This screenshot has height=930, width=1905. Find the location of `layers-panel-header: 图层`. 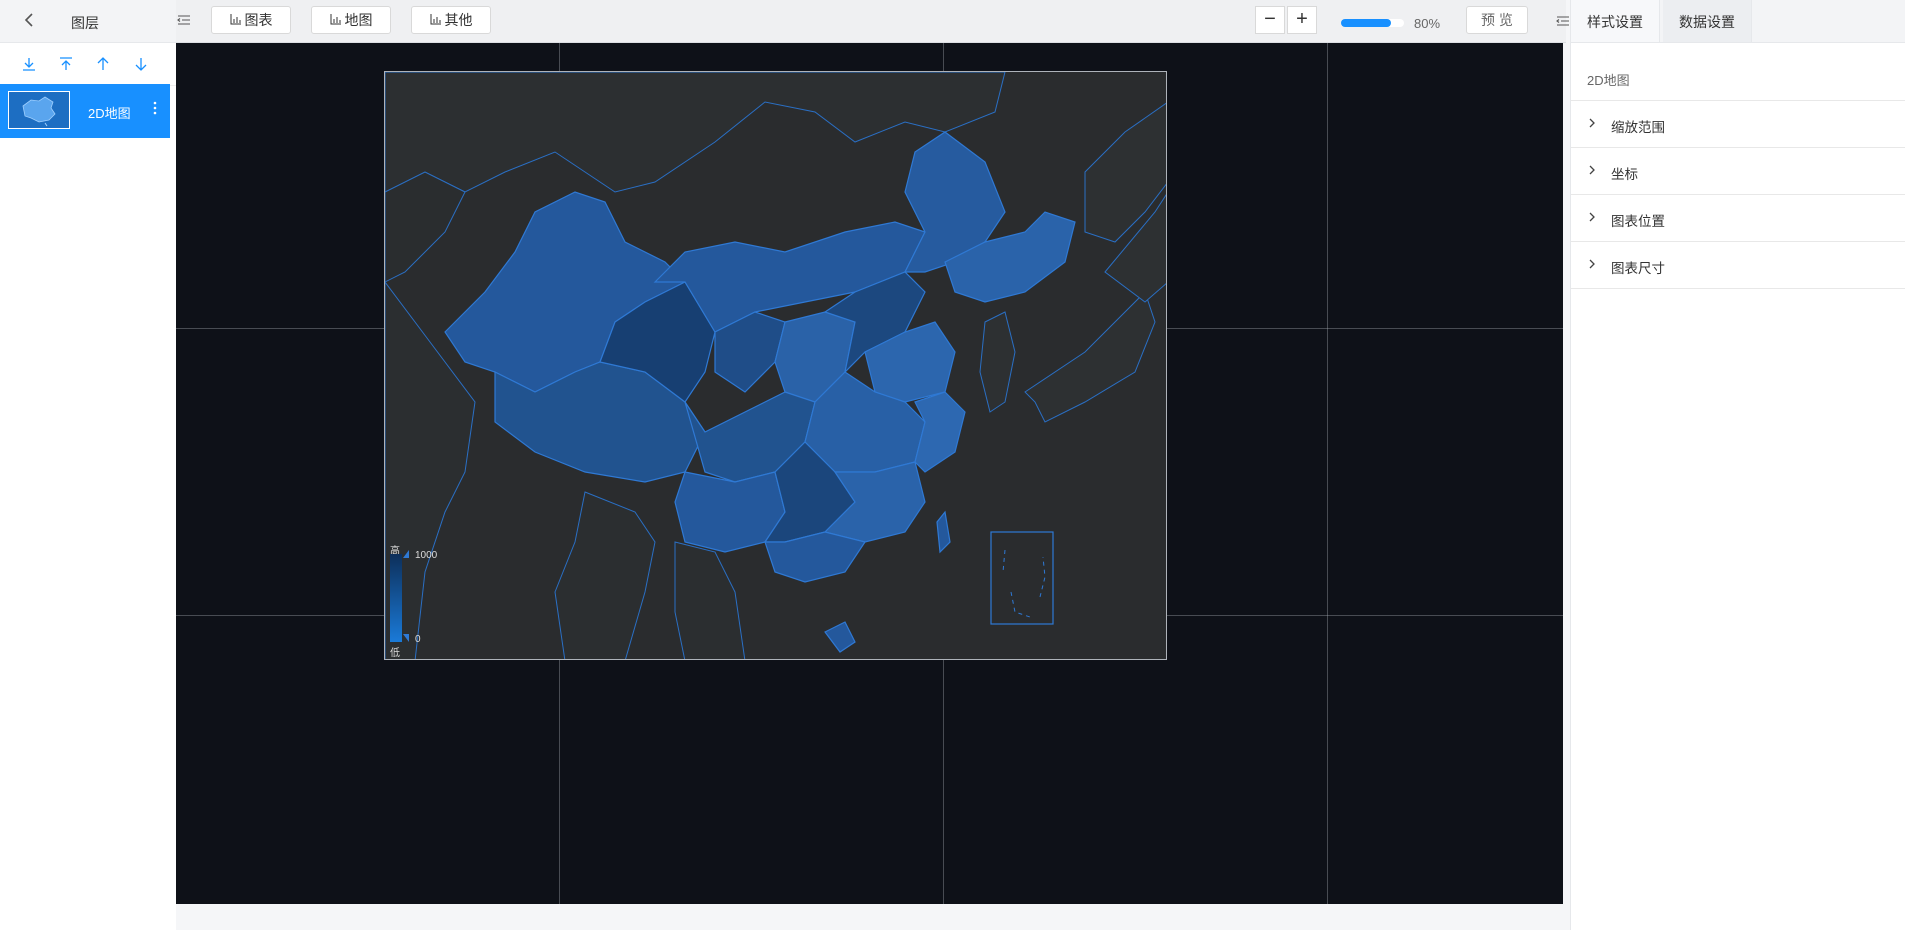

layers-panel-header: 图层 is located at coordinates (88, 21).